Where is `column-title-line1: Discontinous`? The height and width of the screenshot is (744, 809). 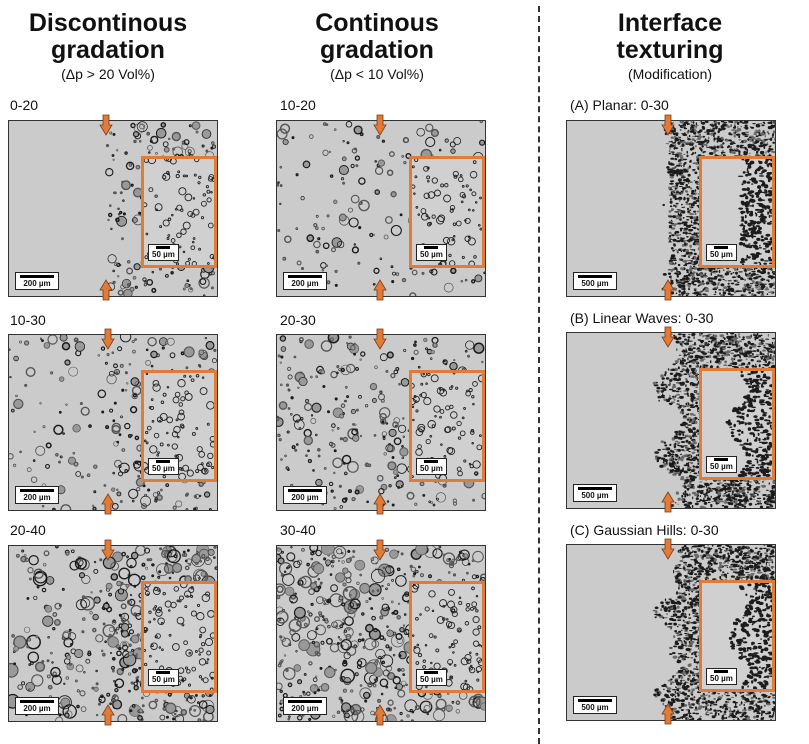
column-title-line1: Discontinous is located at coordinates (108, 23).